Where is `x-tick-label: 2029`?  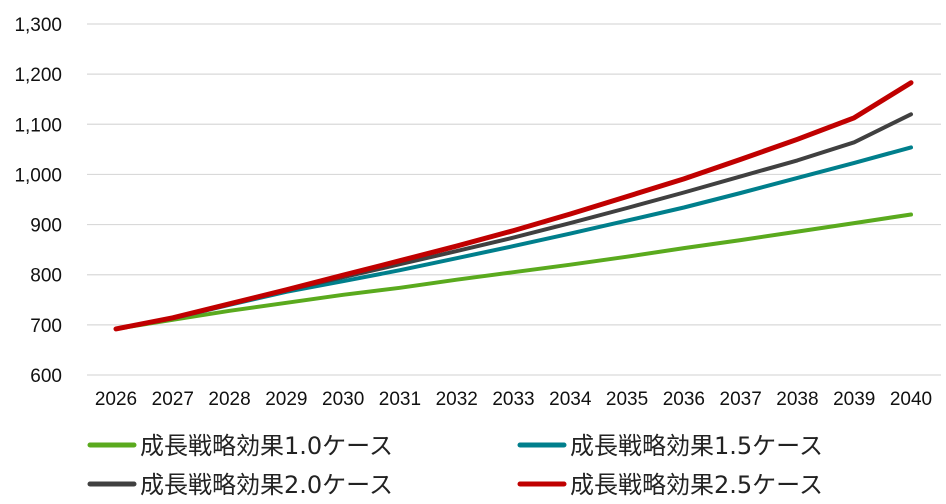
x-tick-label: 2029 is located at coordinates (286, 399).